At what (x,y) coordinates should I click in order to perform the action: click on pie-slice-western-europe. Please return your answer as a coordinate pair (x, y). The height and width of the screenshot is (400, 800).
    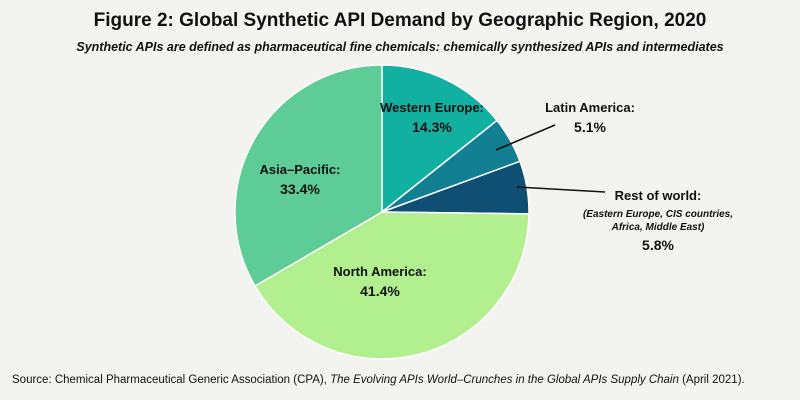
    Looking at the image, I should click on (440, 139).